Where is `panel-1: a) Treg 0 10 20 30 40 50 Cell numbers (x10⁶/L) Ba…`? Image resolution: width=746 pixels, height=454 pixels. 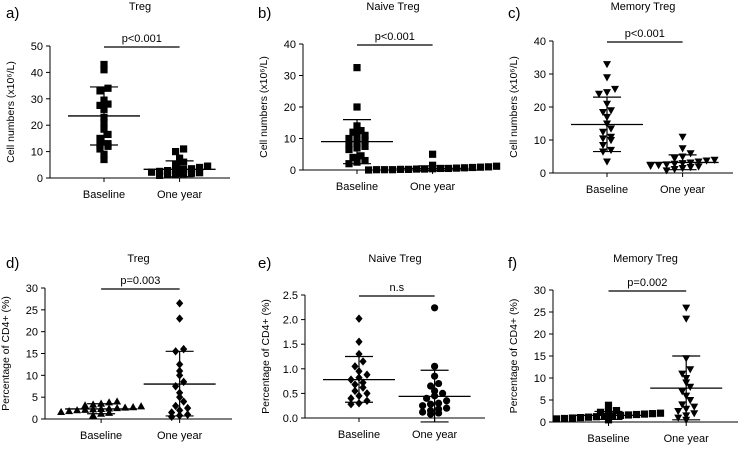 panel-1: a) Treg 0 10 20 30 40 50 Cell numbers (x10⁶/L) Ba… is located at coordinates (117, 101).